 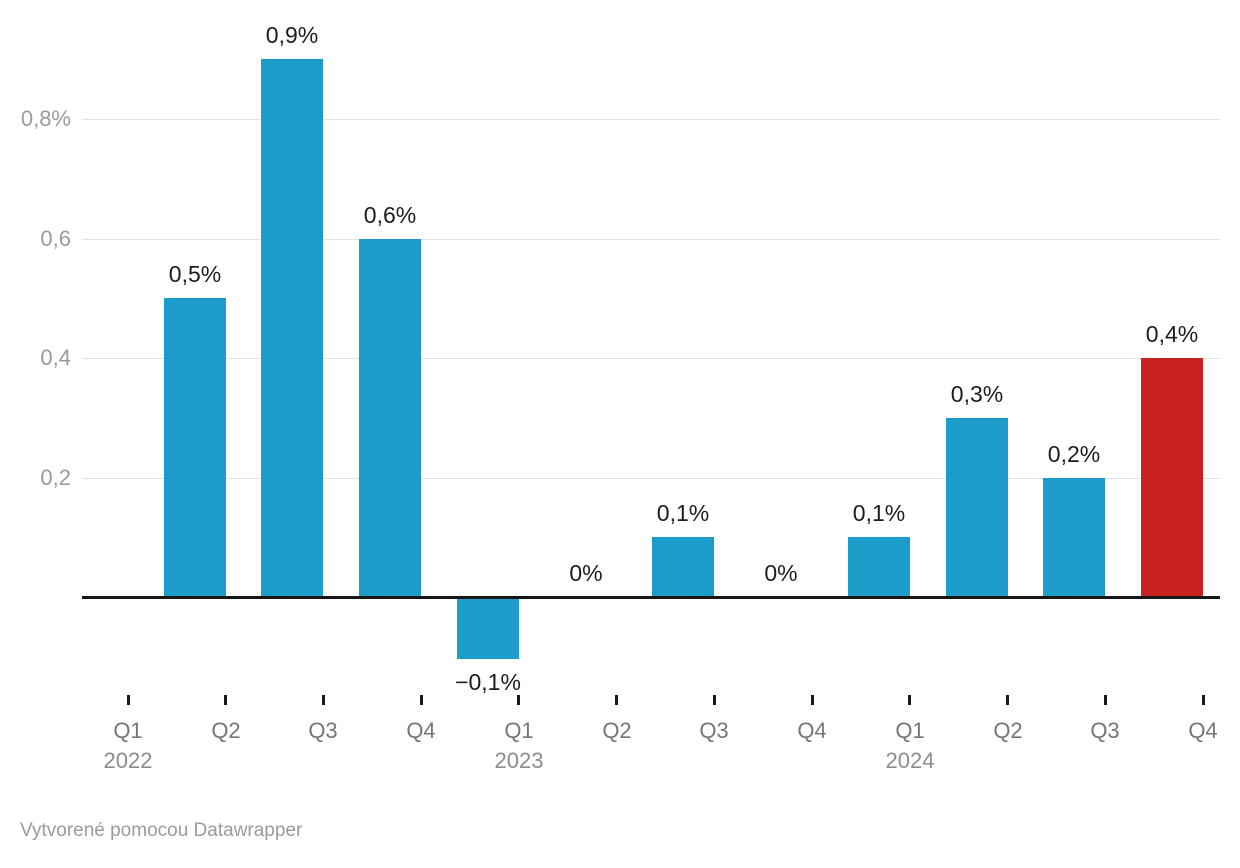 What do you see at coordinates (879, 567) in the screenshot?
I see `bar-q4-2023` at bounding box center [879, 567].